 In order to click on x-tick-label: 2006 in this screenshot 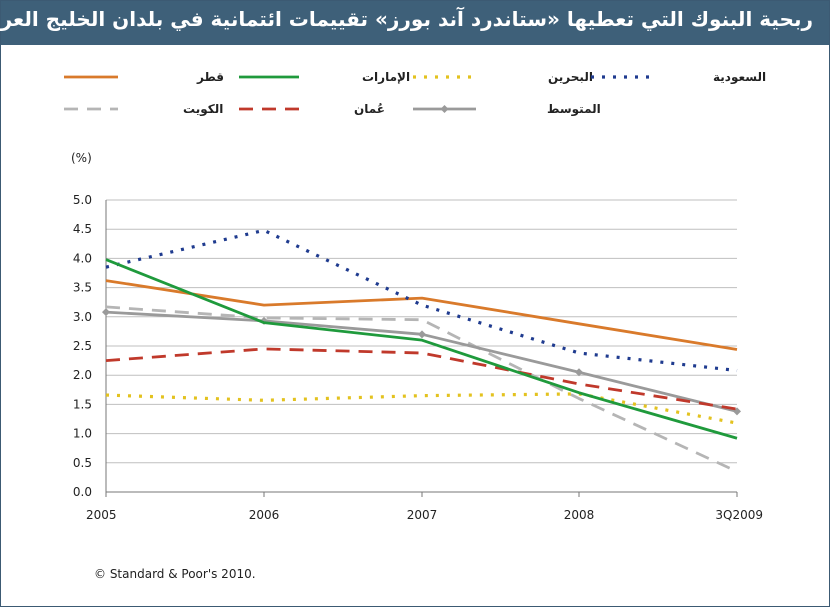, I will do `click(264, 515)`.